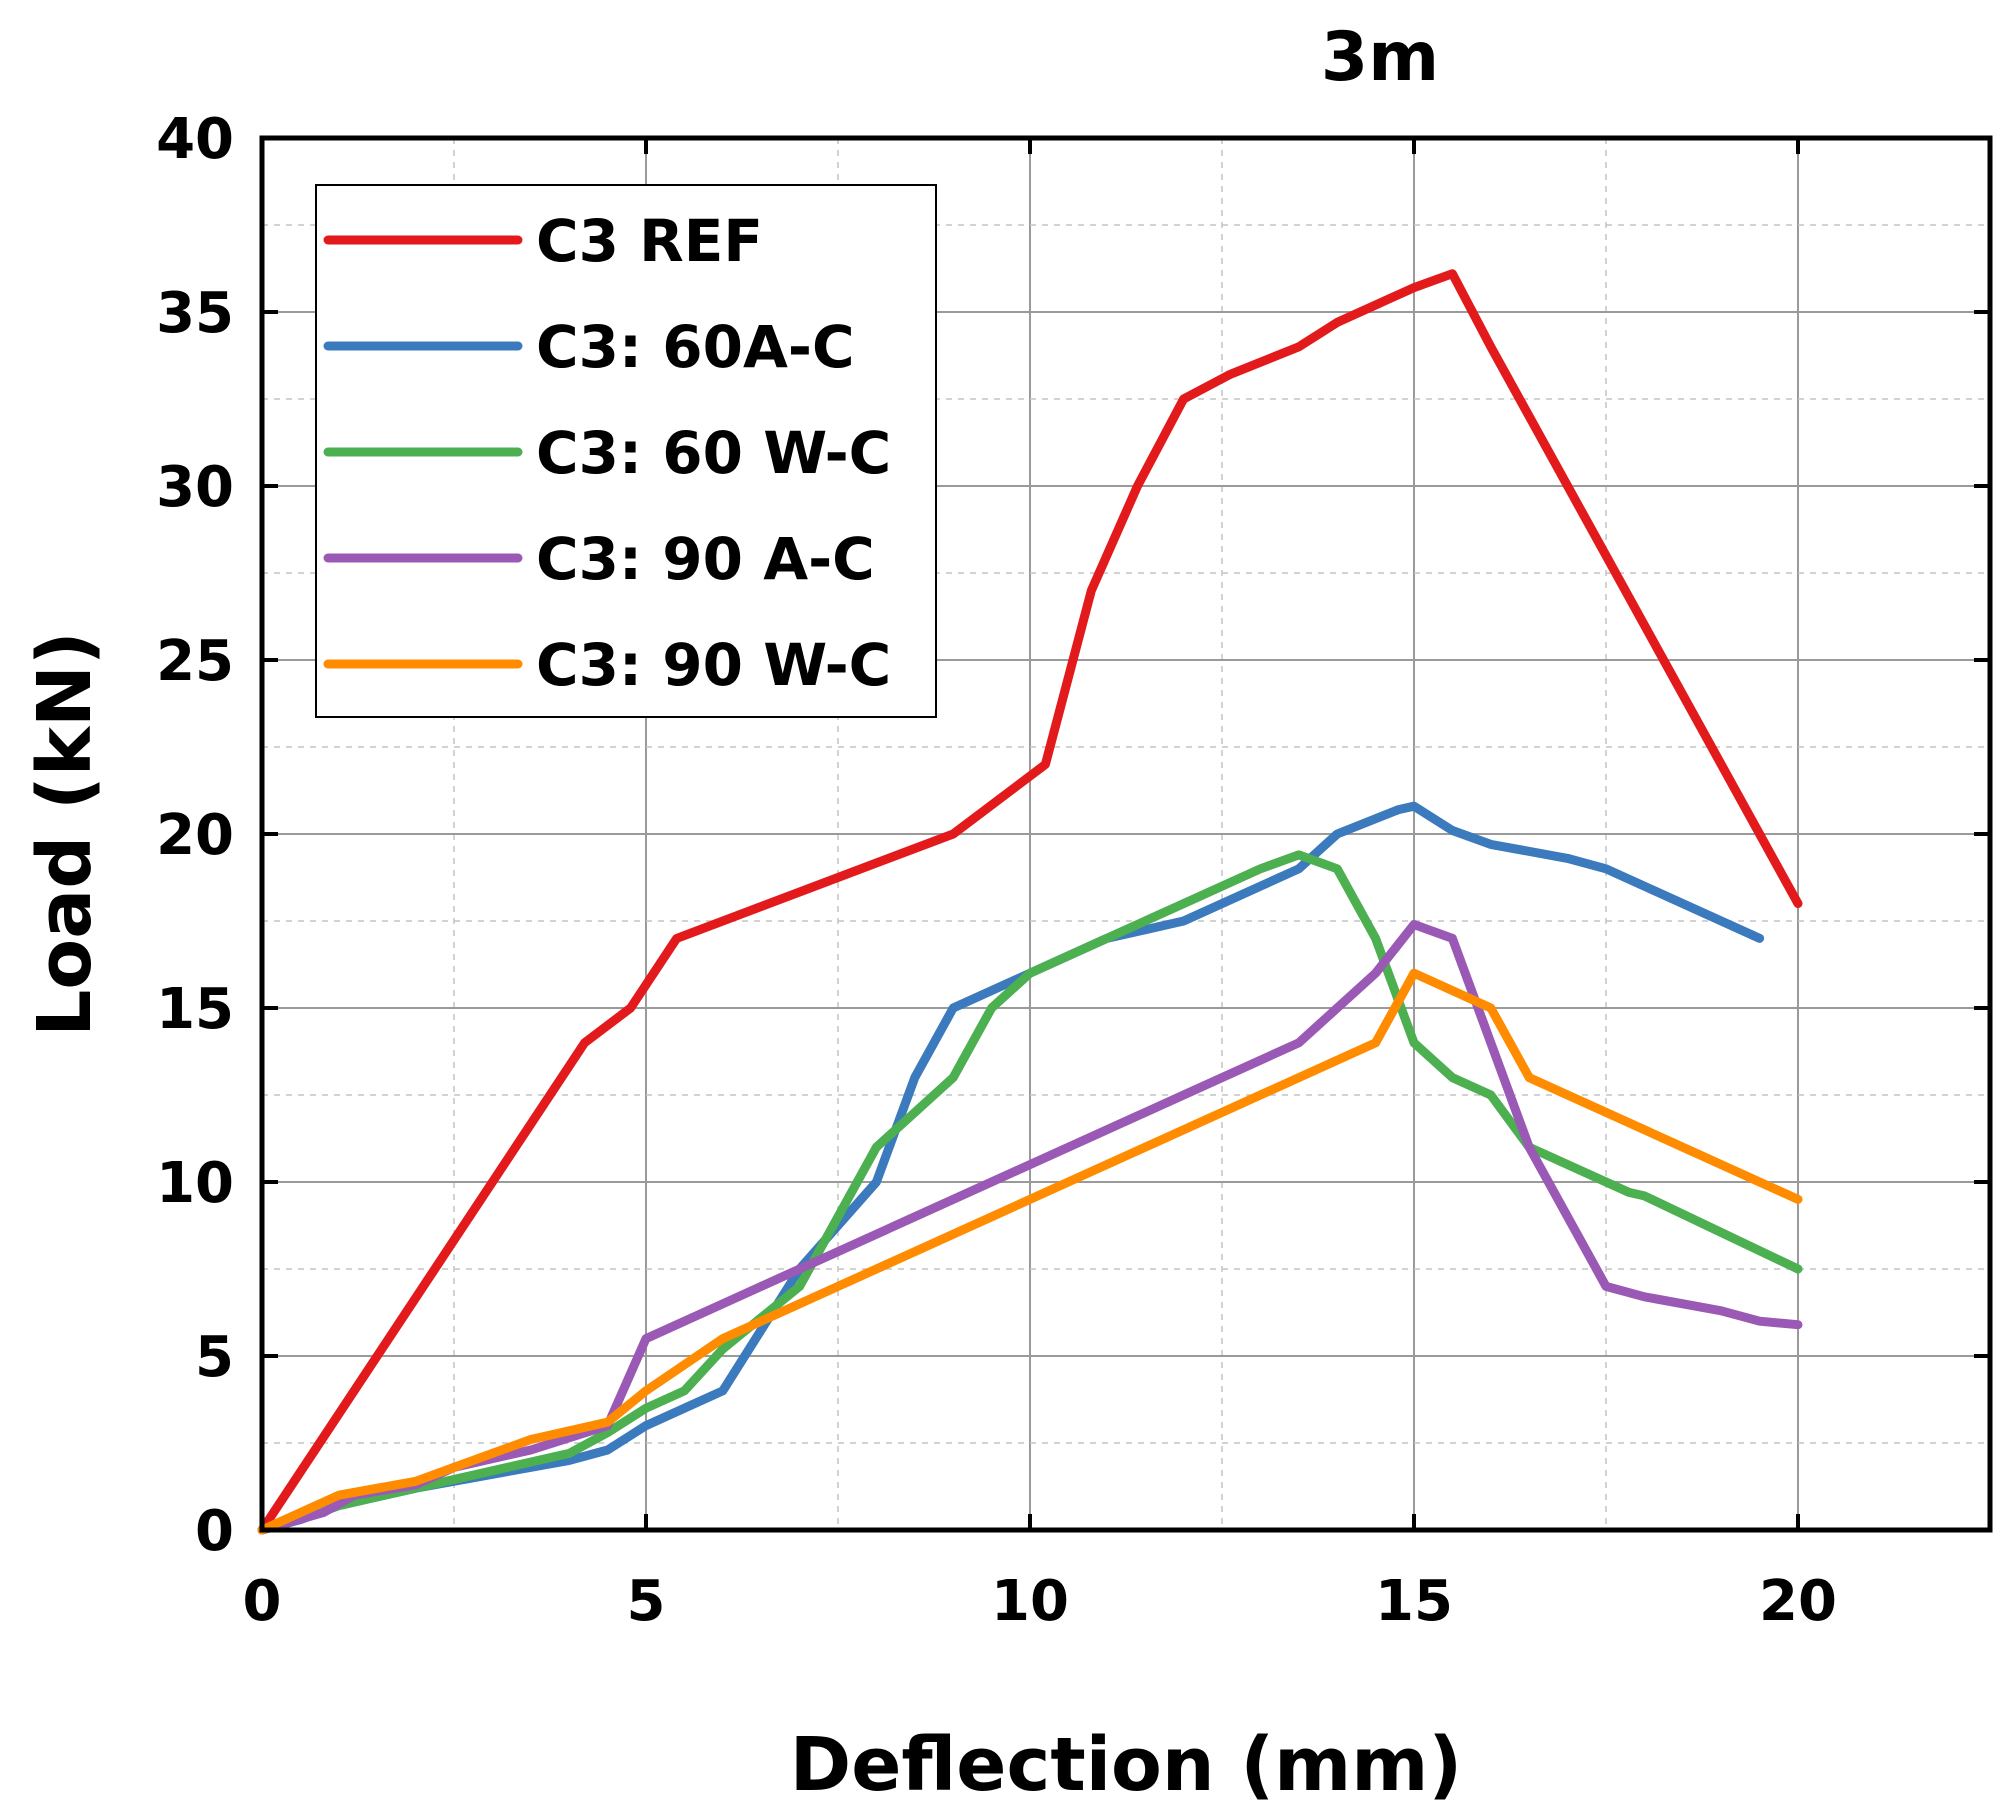 The image size is (2000, 1811). I want to click on x-axis-label: Deflection (mm), so click(1126, 1765).